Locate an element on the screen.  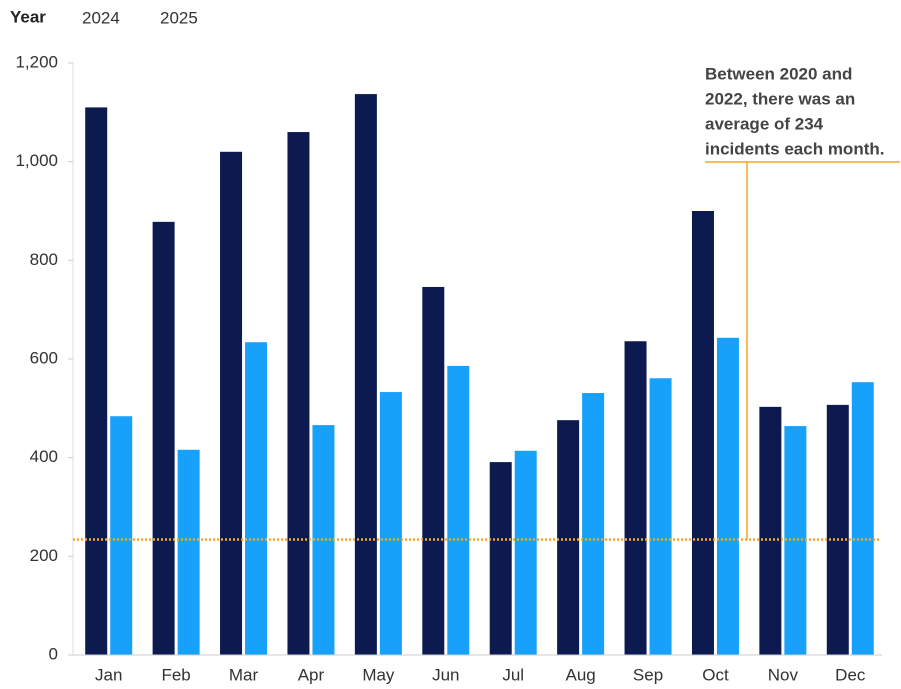
legend-entry: 2025 is located at coordinates (179, 17).